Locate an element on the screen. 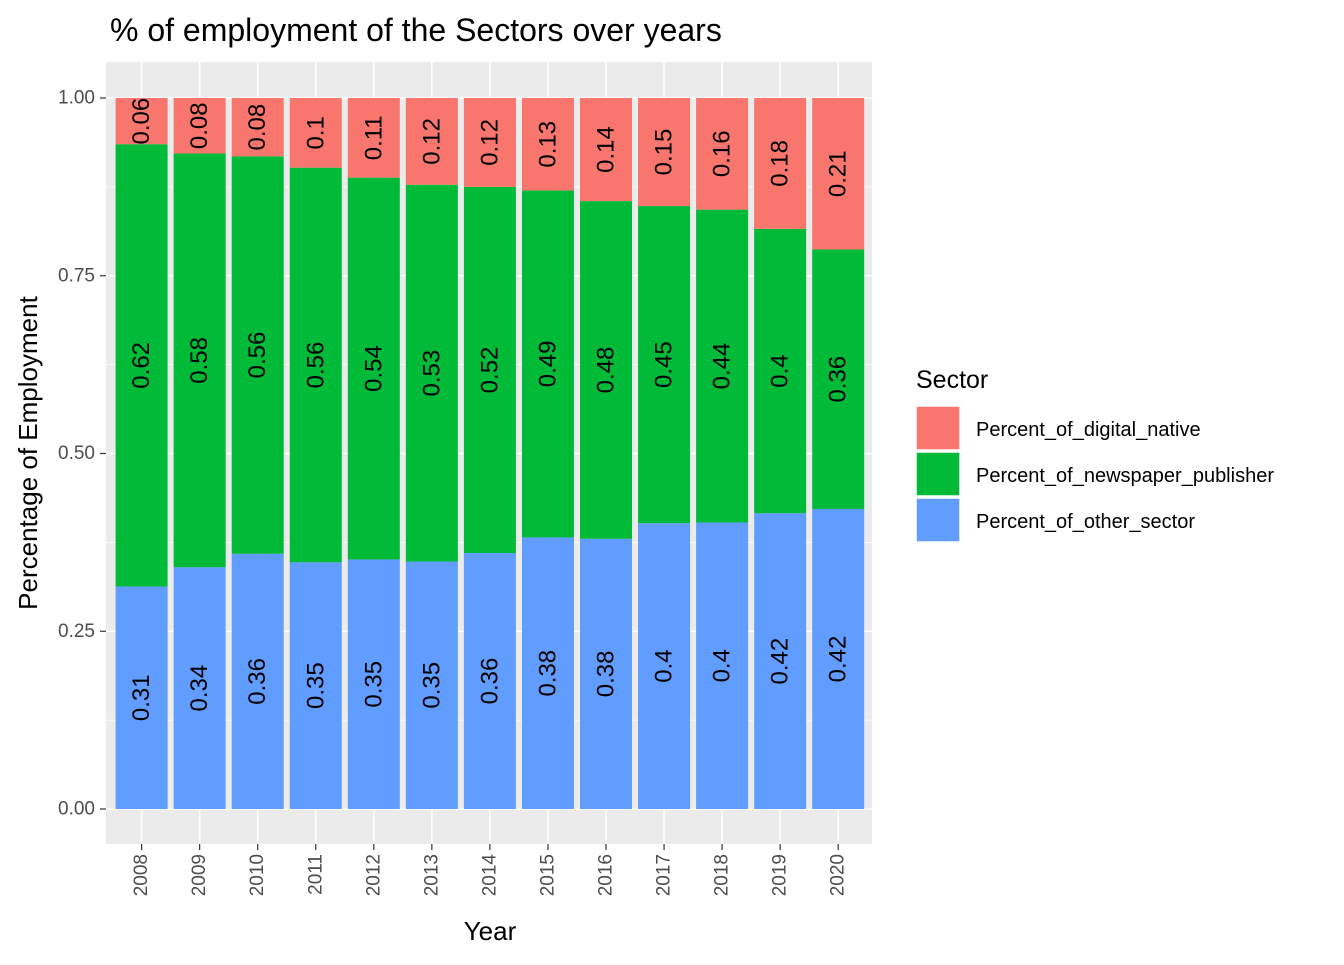 Image resolution: width=1344 pixels, height=965 pixels. bar-data-label: 0.62 is located at coordinates (141, 365).